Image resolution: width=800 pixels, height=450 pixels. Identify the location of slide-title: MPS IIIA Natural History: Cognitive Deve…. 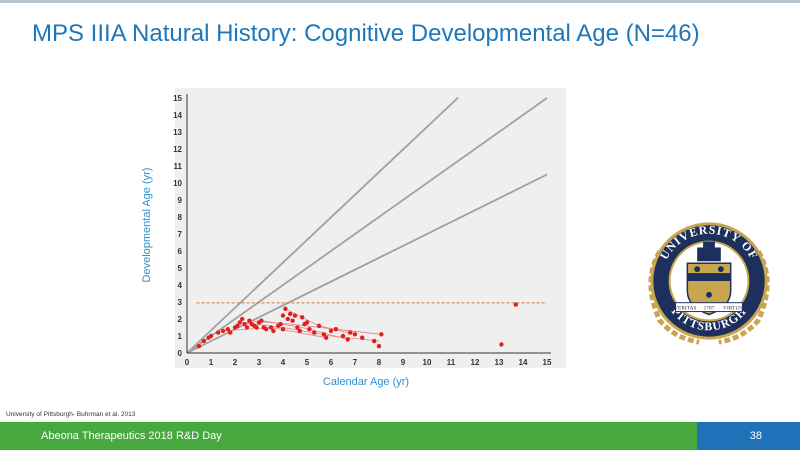
(366, 33).